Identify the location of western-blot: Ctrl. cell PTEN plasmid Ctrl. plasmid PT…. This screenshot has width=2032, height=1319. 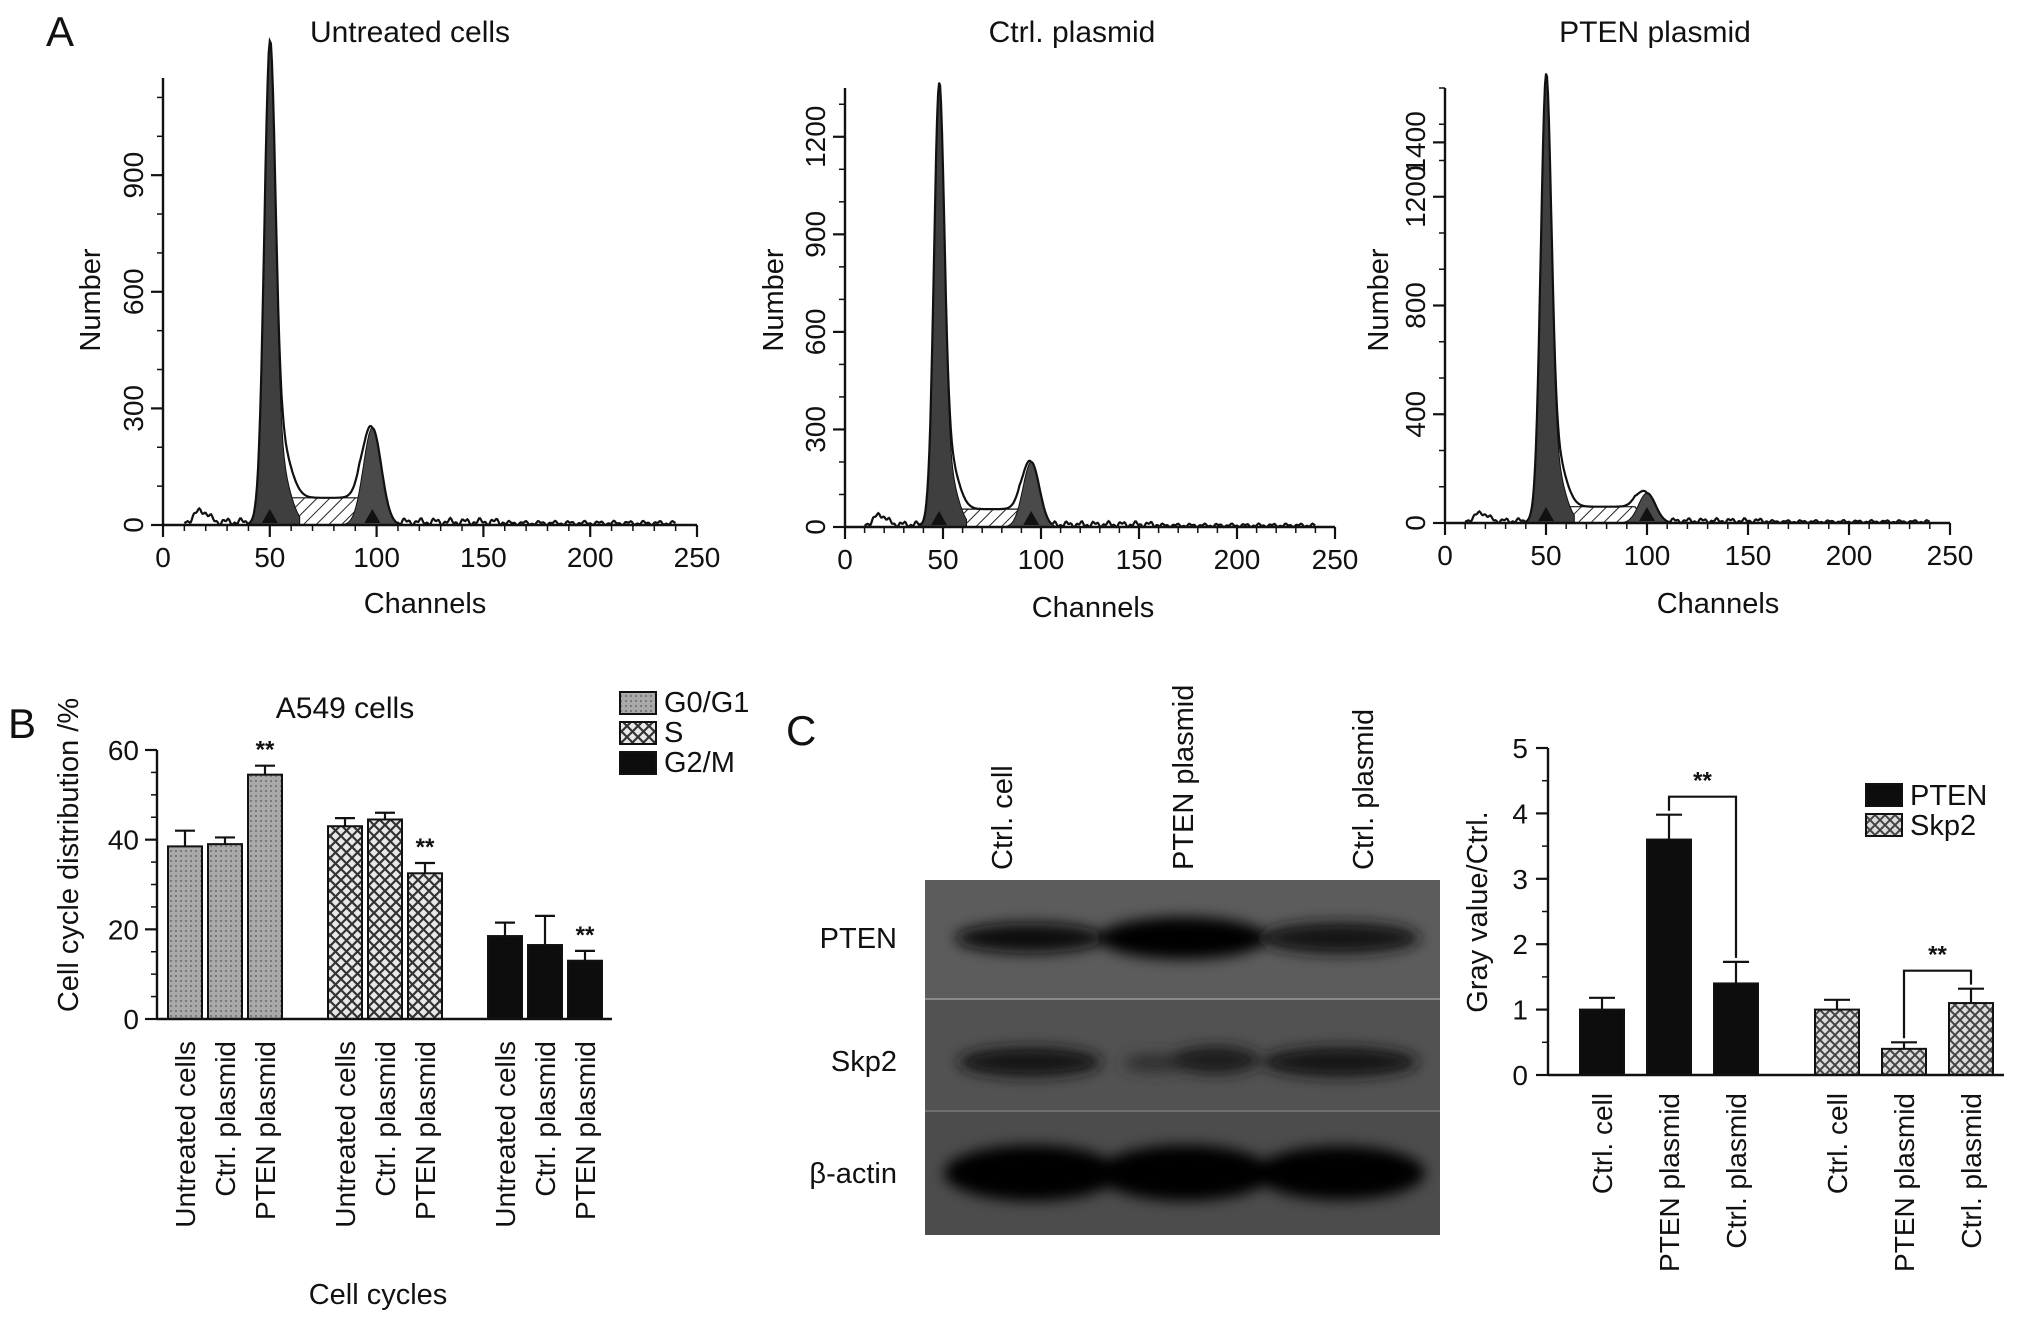
(1124, 960).